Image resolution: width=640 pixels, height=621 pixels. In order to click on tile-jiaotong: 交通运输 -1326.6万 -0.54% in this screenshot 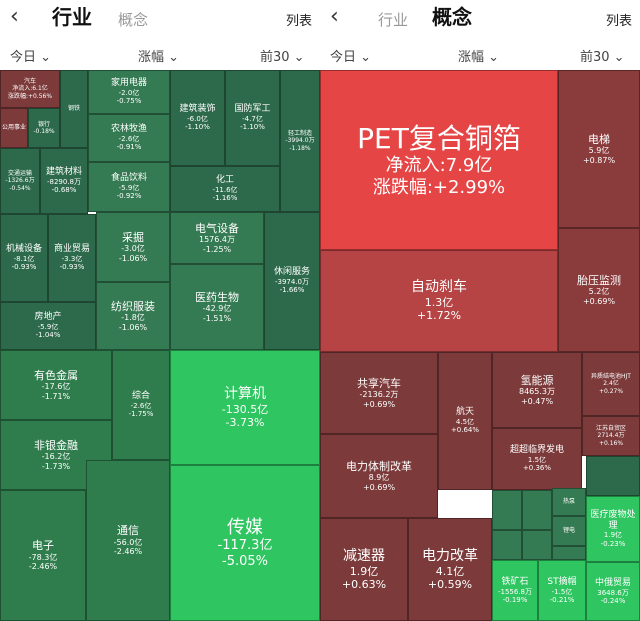, I will do `click(20, 181)`.